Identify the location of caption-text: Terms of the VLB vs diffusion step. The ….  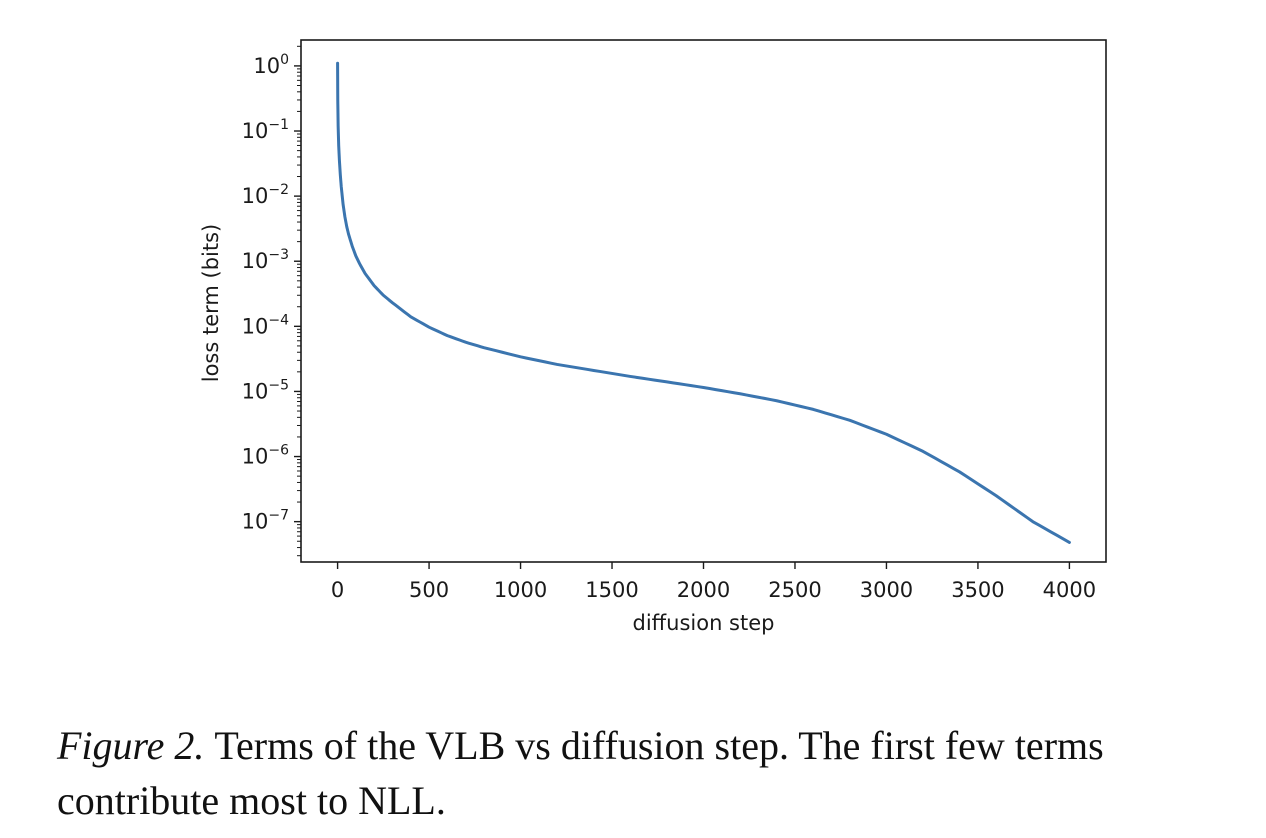
(580, 773).